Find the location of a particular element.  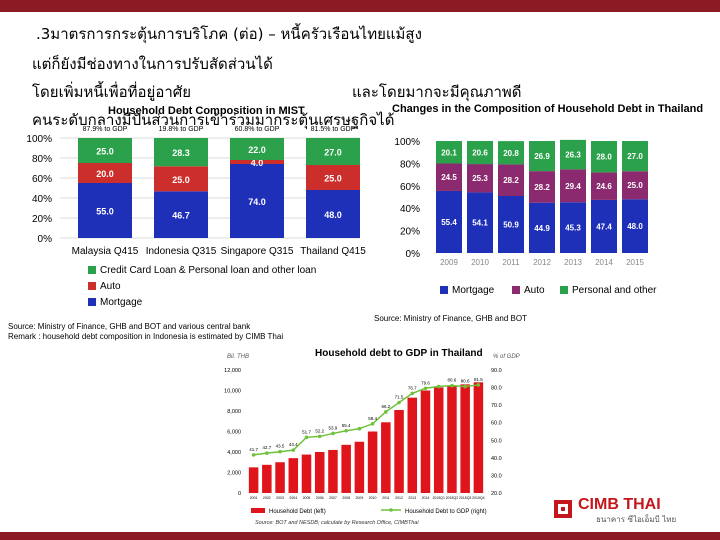

chart2-data-label: 28.2 is located at coordinates (542, 187).